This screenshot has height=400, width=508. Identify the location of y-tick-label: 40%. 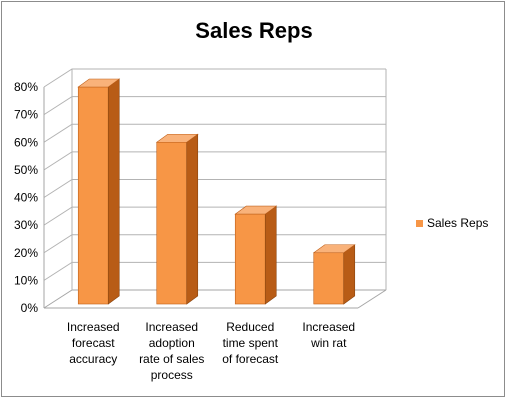
(26, 198).